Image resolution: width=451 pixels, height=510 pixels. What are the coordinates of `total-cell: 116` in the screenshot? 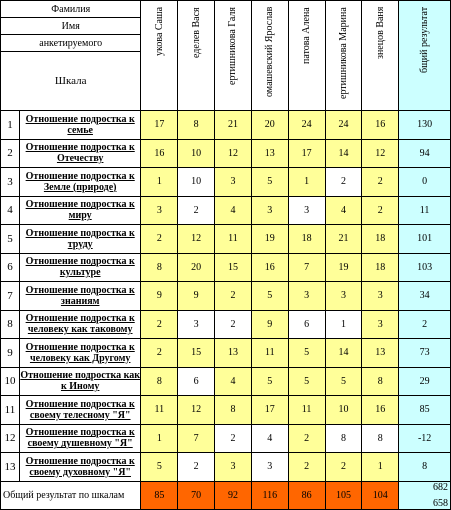 It's located at (269, 495).